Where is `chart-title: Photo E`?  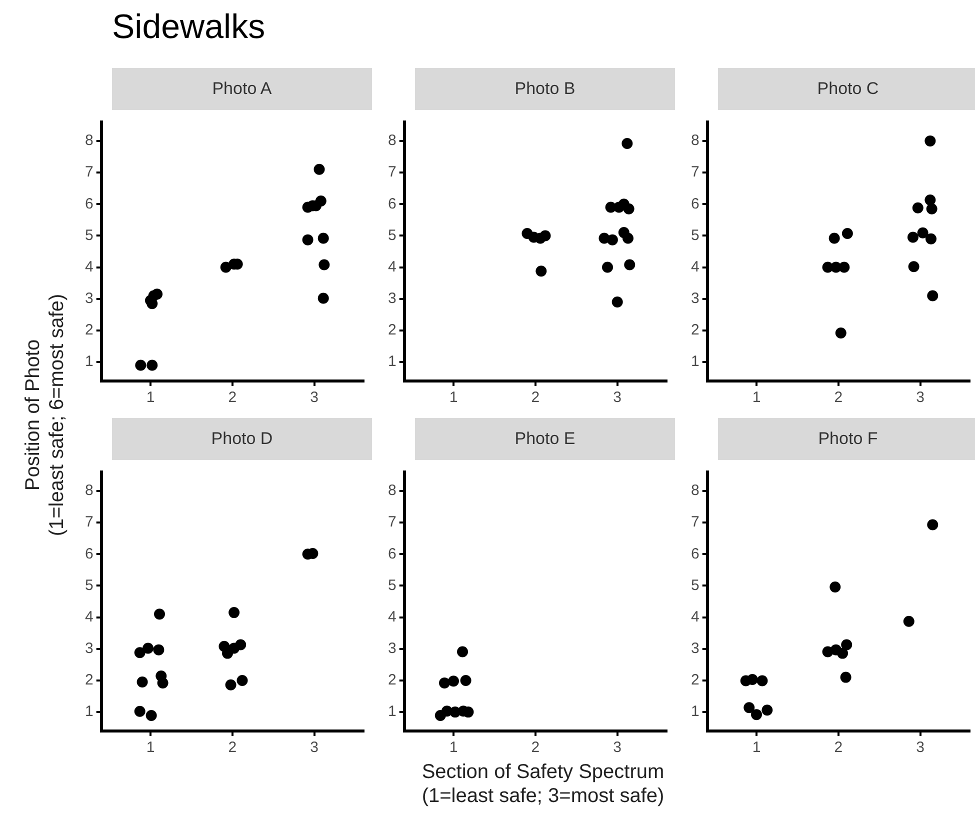
chart-title: Photo E is located at coordinates (545, 439).